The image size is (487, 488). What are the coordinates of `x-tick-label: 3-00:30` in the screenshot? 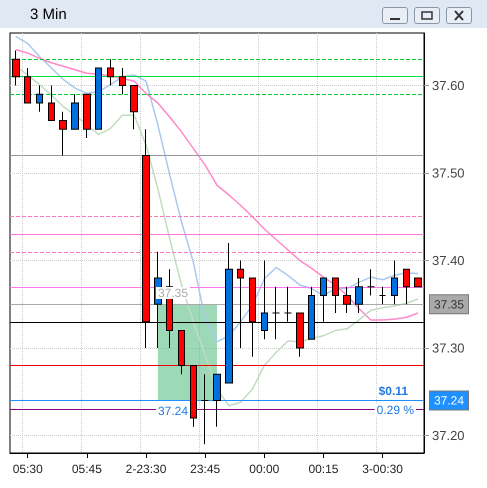 It's located at (383, 469).